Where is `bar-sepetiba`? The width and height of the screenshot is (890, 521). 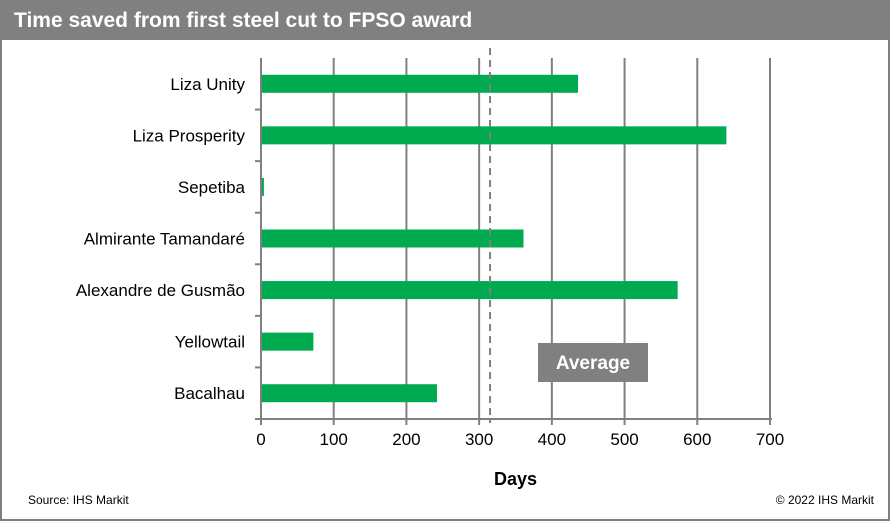
bar-sepetiba is located at coordinates (263, 186).